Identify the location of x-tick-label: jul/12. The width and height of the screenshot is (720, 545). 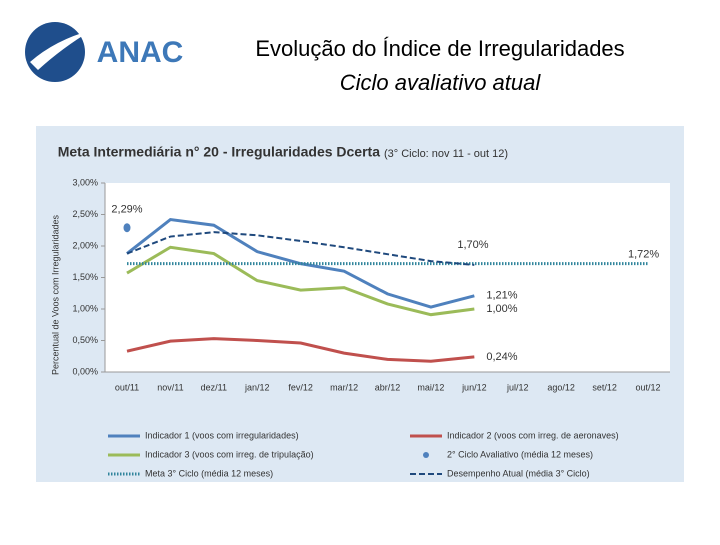
(517, 387).